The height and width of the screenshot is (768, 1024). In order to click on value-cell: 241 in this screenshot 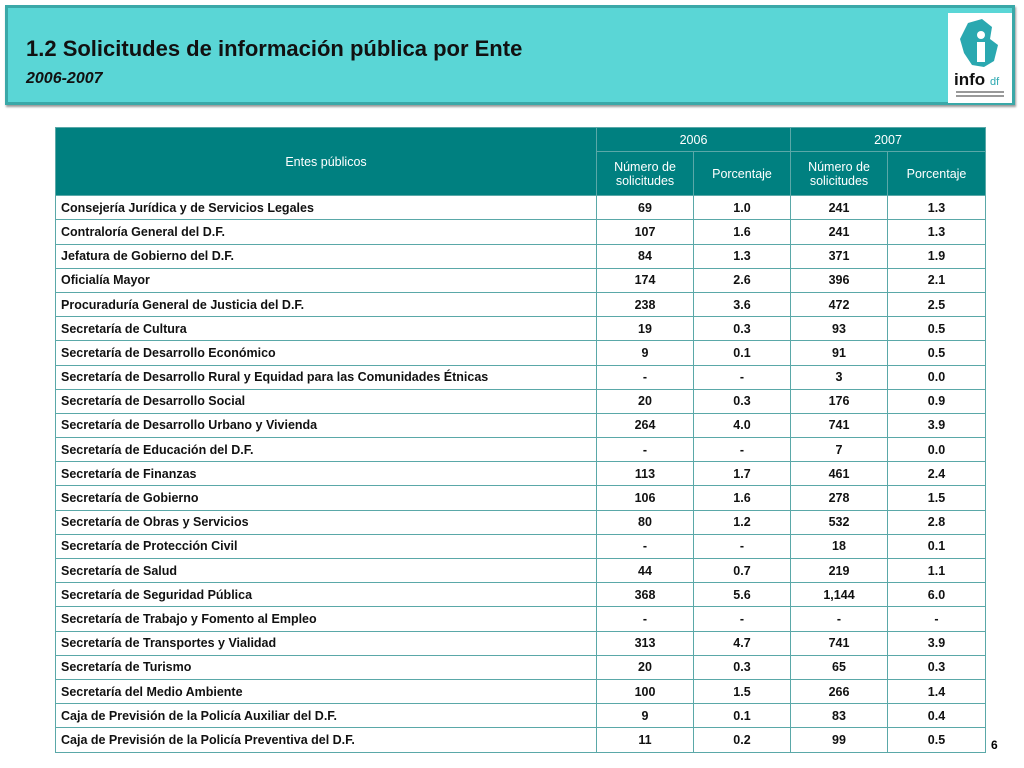, I will do `click(839, 208)`.